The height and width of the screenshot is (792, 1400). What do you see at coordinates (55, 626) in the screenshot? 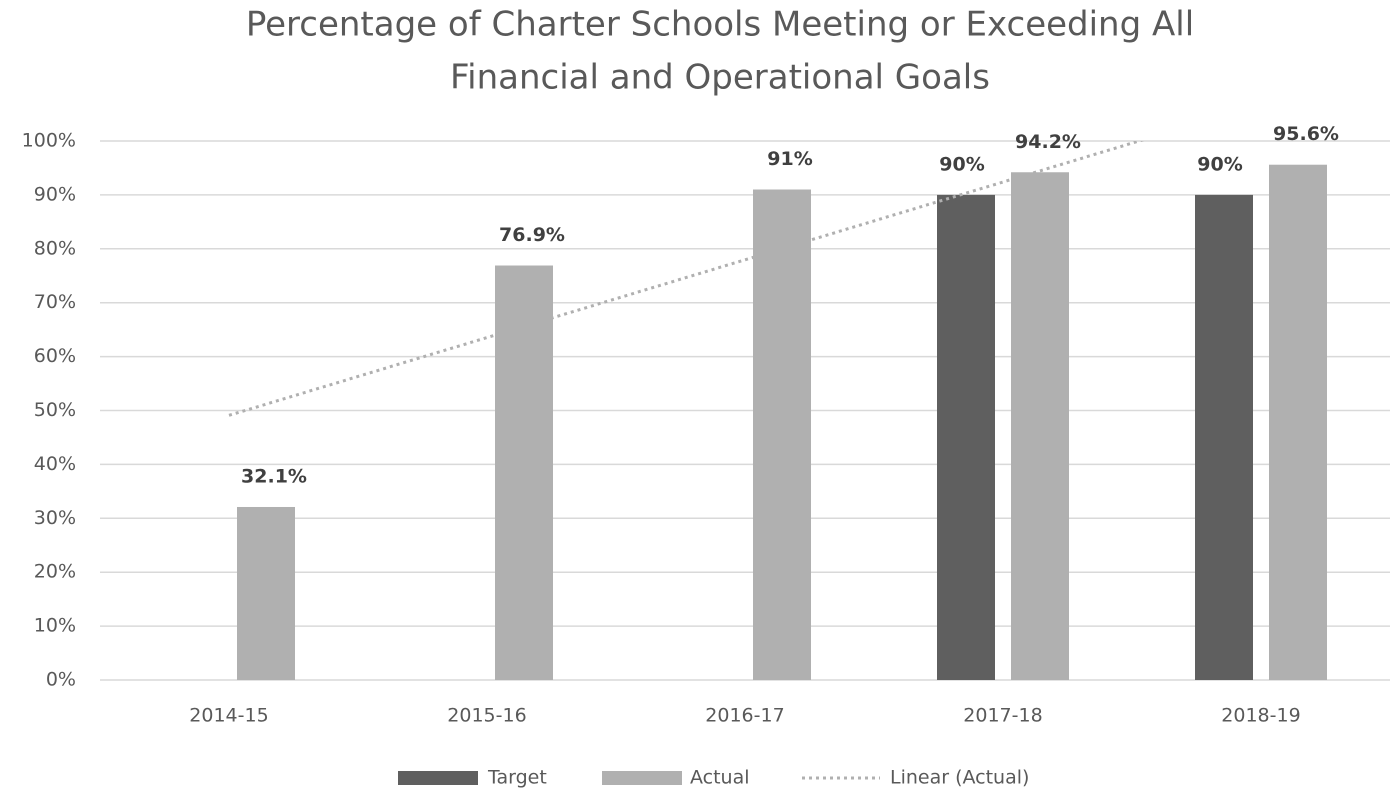
I see `y-tick-label: 10%` at bounding box center [55, 626].